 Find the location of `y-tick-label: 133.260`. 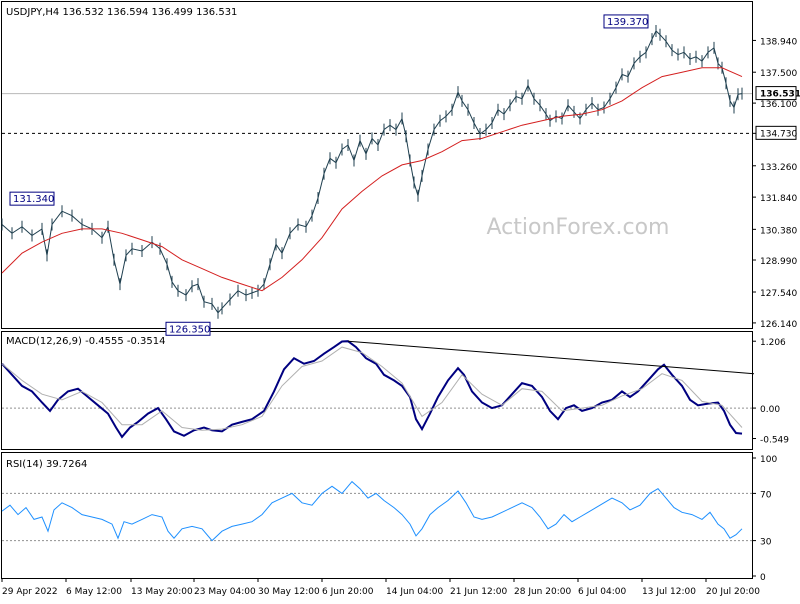

y-tick-label: 133.260 is located at coordinates (778, 168).